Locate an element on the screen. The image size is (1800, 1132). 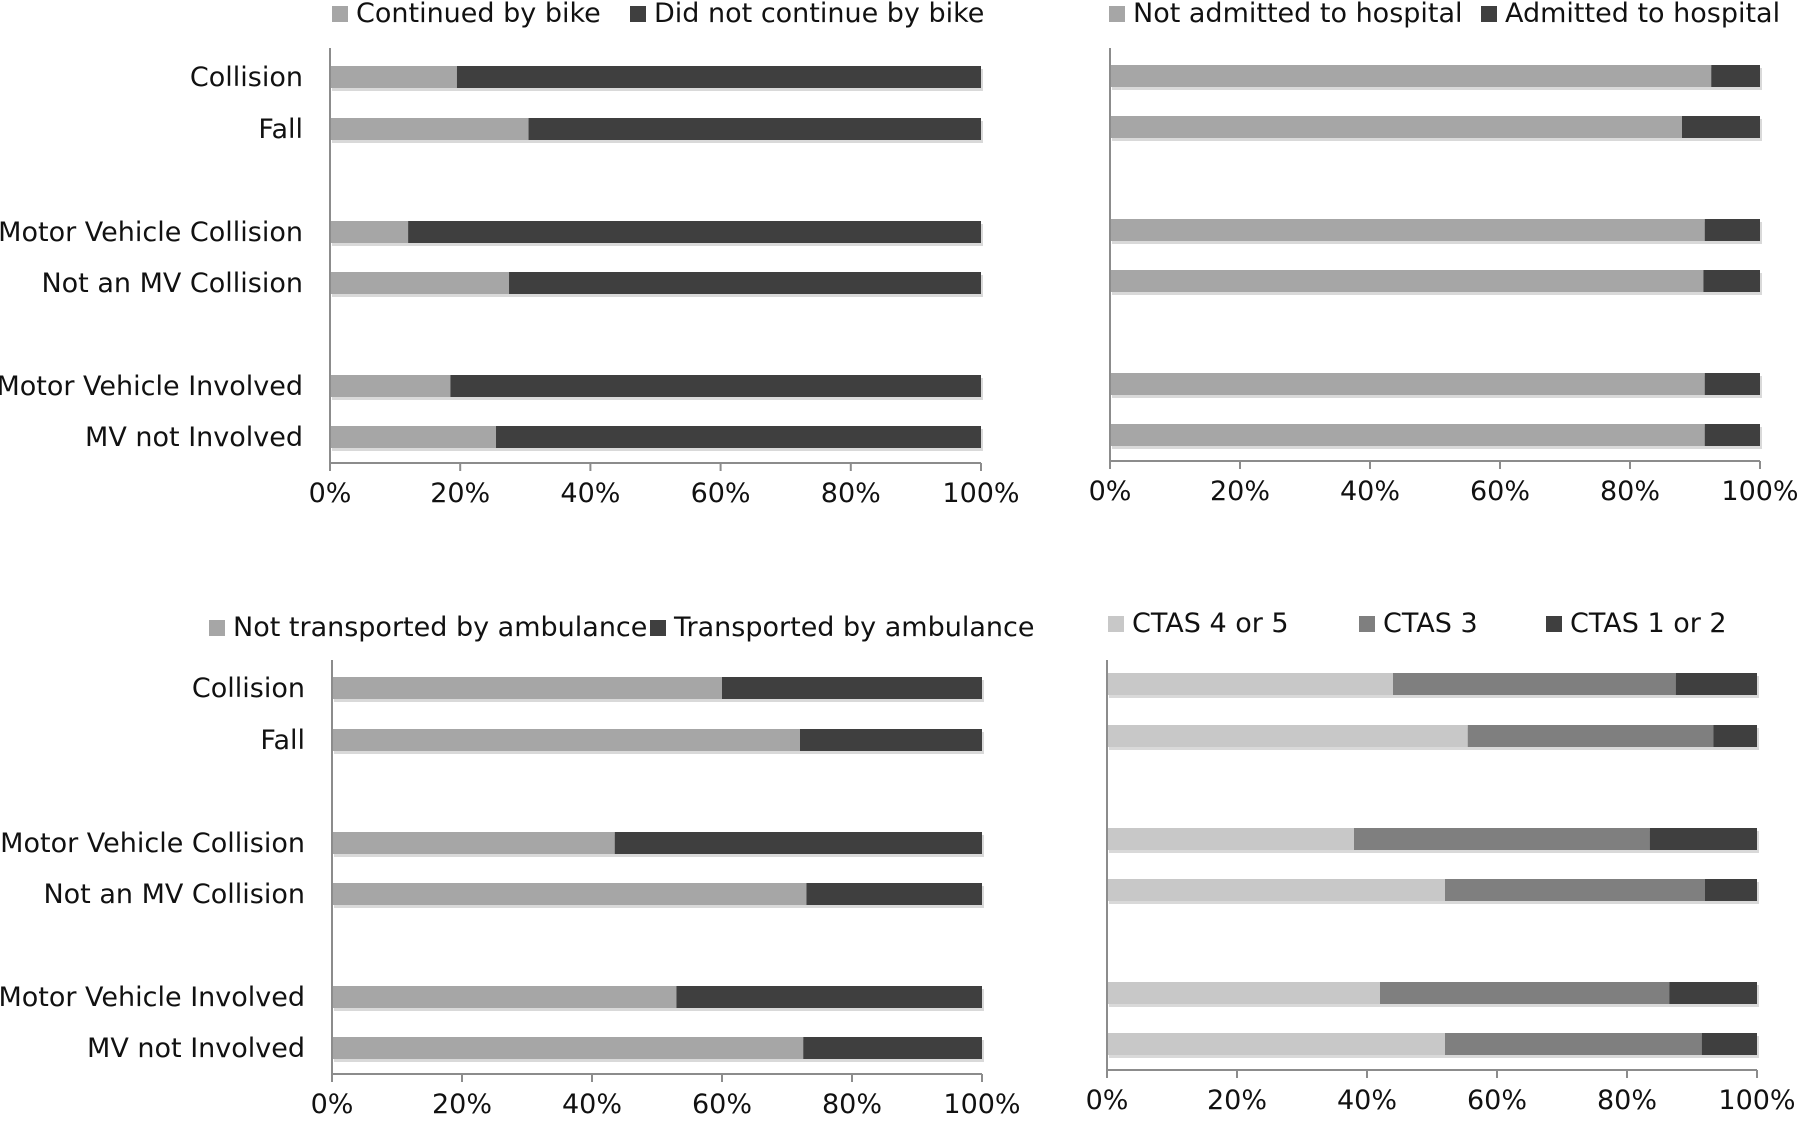
legend-label: CTAS 3 is located at coordinates (1430, 623).